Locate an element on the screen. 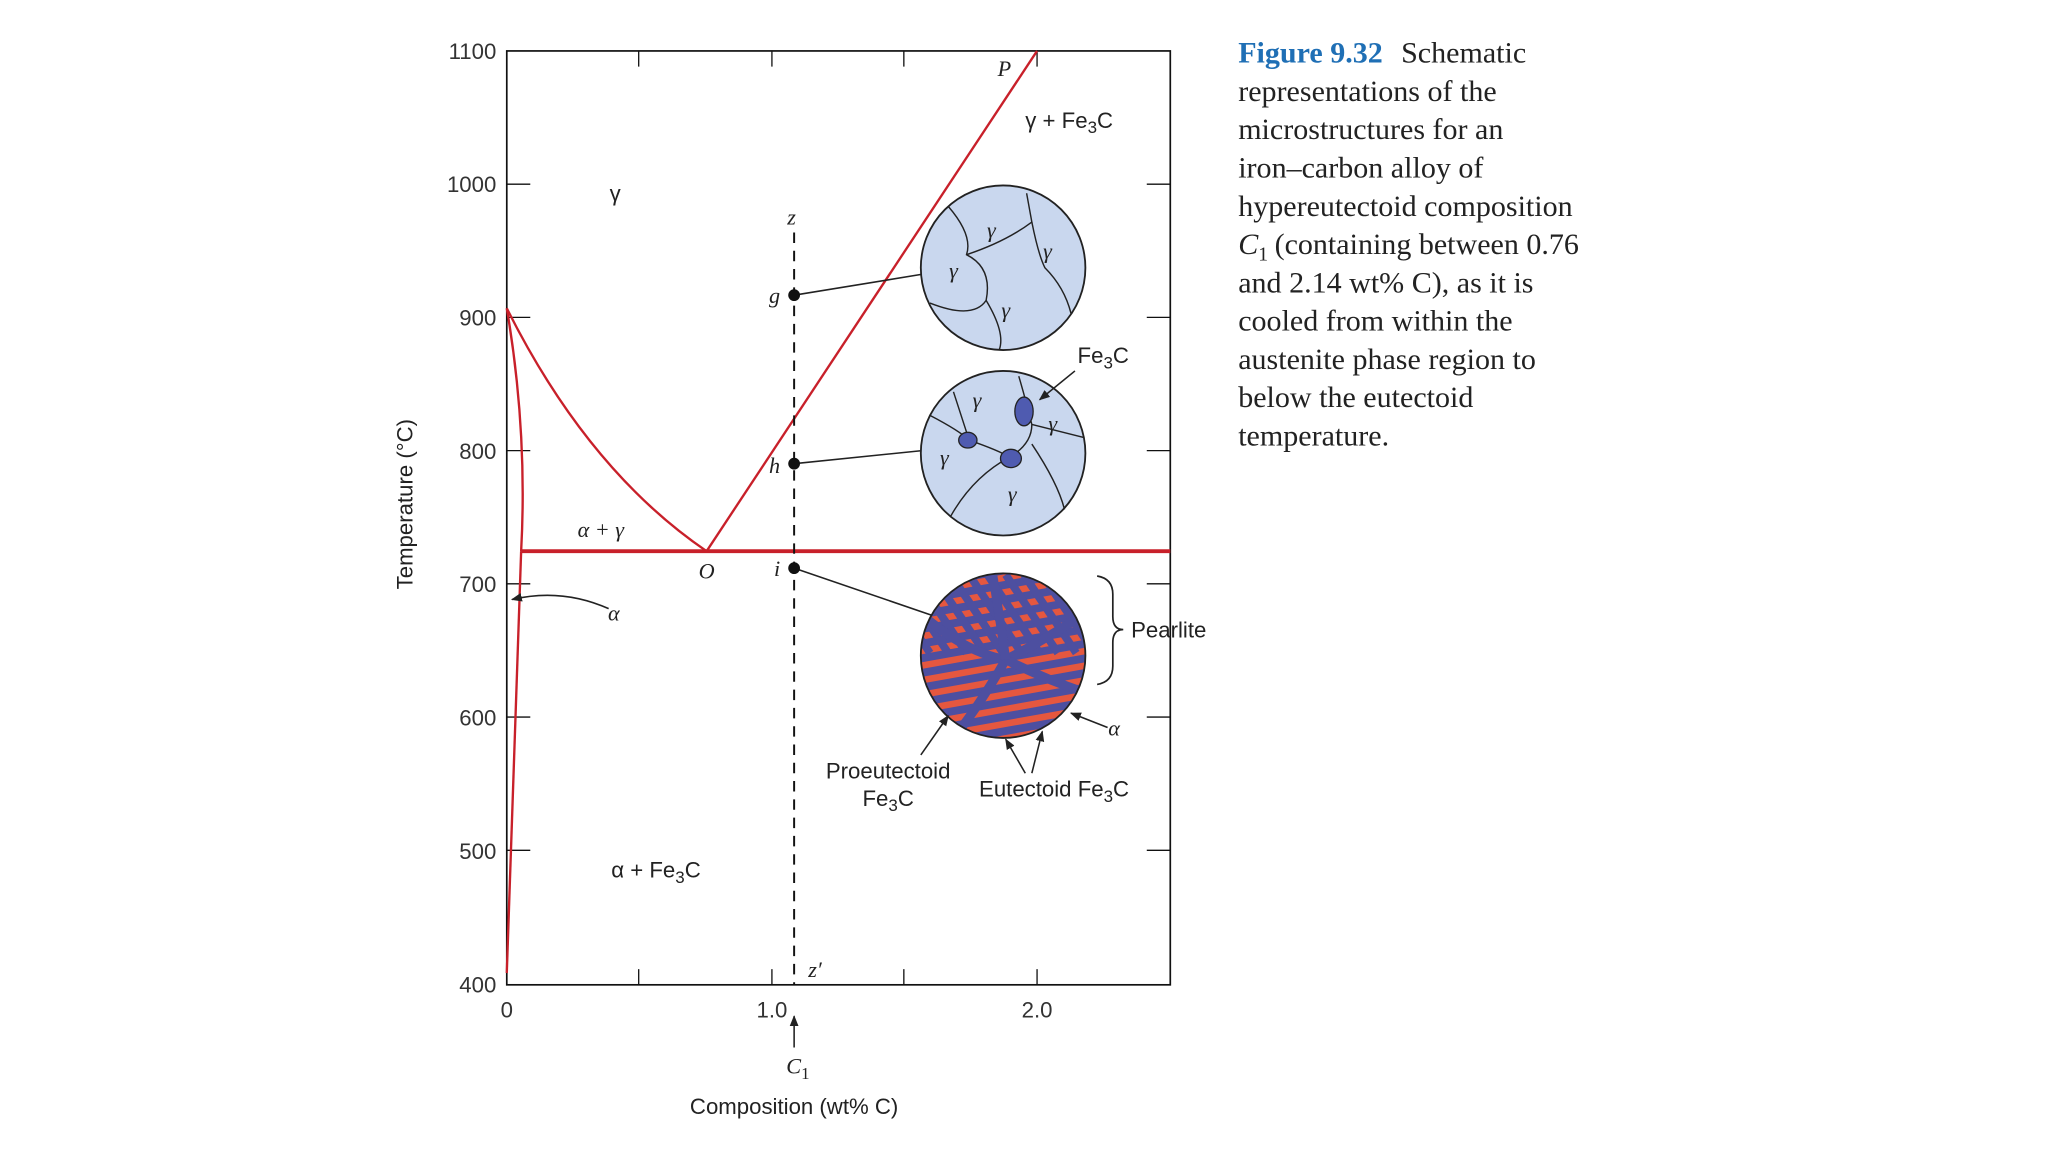 Image resolution: width=2048 pixels, height=1152 pixels. caption-line: temperature. is located at coordinates (1313, 435).